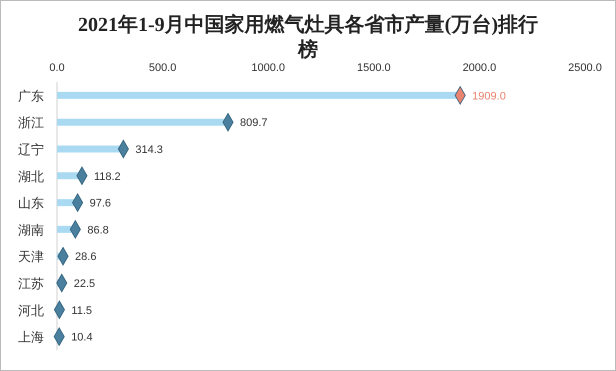 This screenshot has height=371, width=616. Describe the element at coordinates (162, 68) in the screenshot. I see `x-tick-label: 500.0` at that location.